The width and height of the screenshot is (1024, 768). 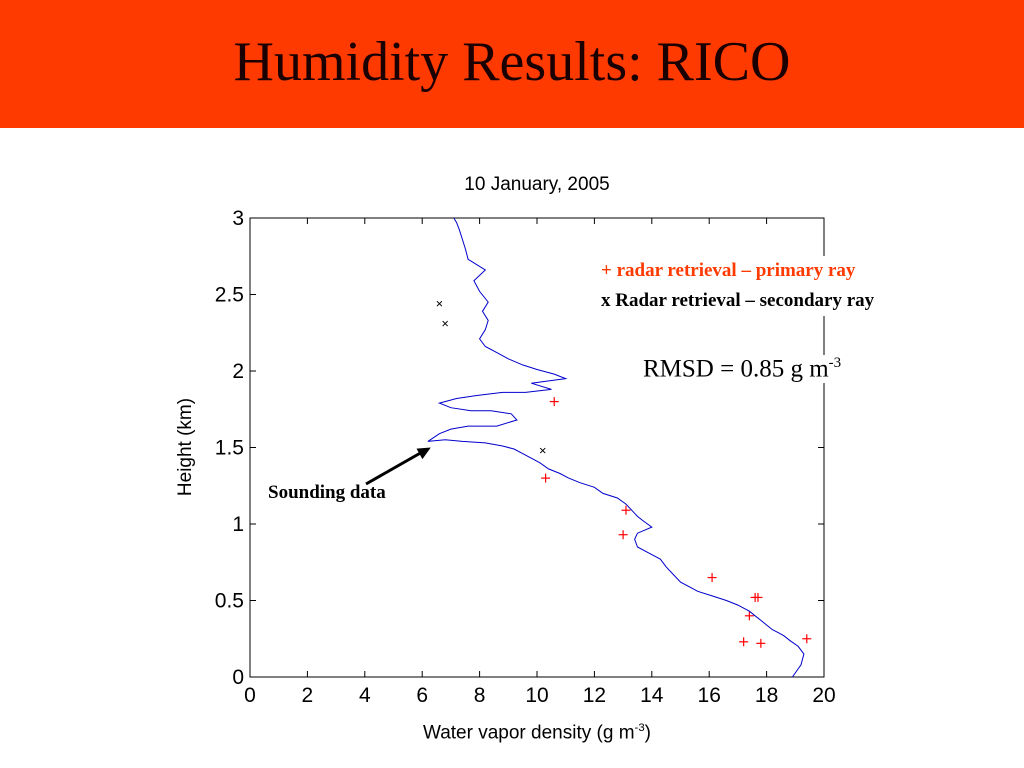 I want to click on x-tick-label: 2, so click(x=308, y=695).